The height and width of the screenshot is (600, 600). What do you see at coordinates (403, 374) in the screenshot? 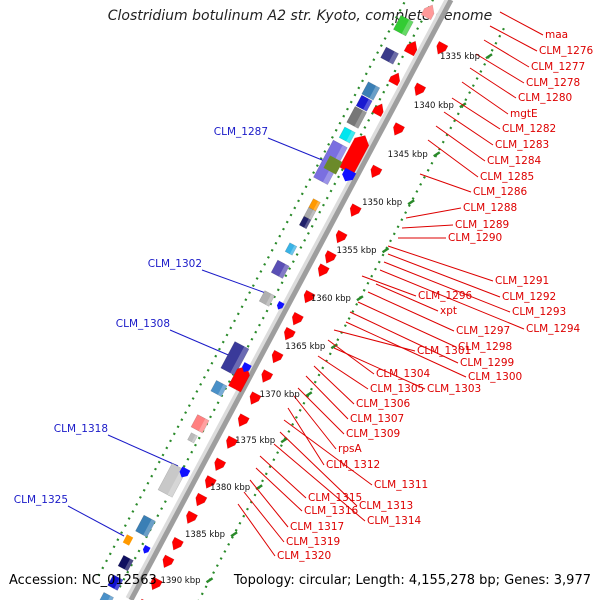
I see `gene-label-right: CLM_1304` at bounding box center [403, 374].